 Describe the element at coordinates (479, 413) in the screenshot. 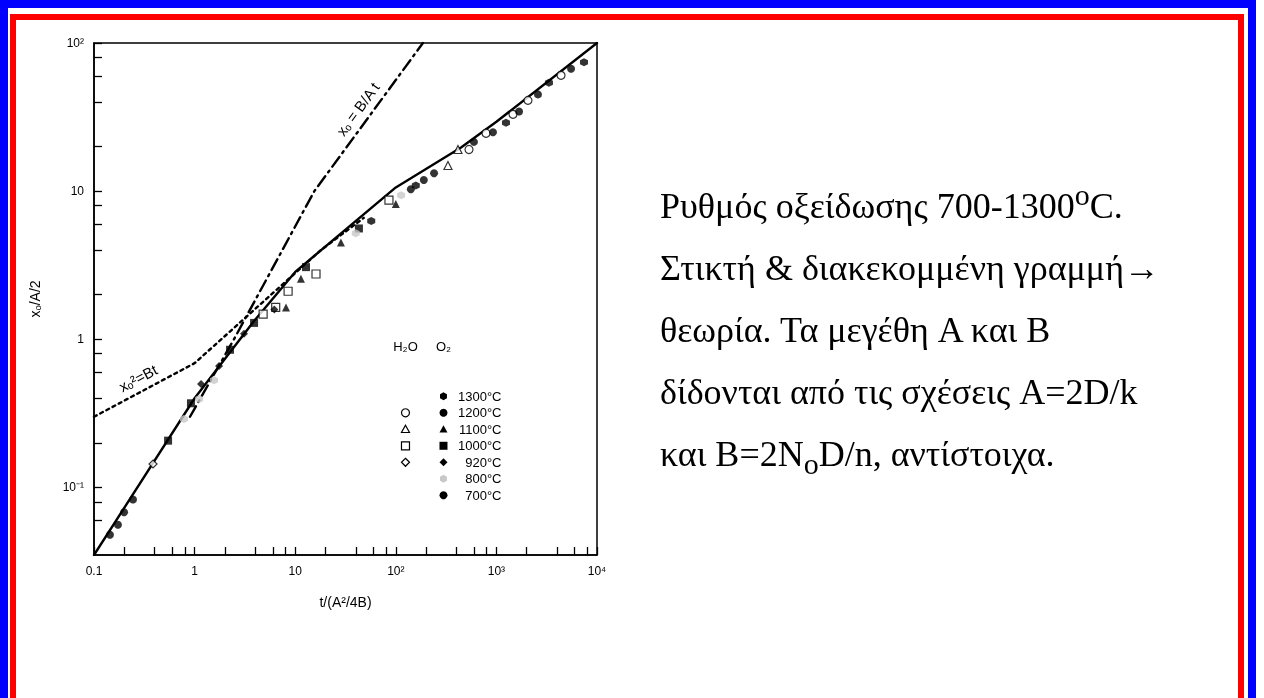

I see `legend-label: 1200°C` at that location.